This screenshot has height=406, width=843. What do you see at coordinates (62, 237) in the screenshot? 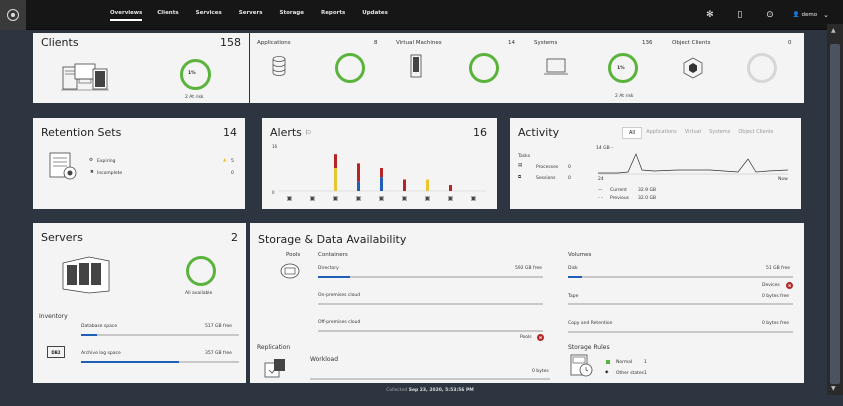
I see `servers-title: Servers` at bounding box center [62, 237].